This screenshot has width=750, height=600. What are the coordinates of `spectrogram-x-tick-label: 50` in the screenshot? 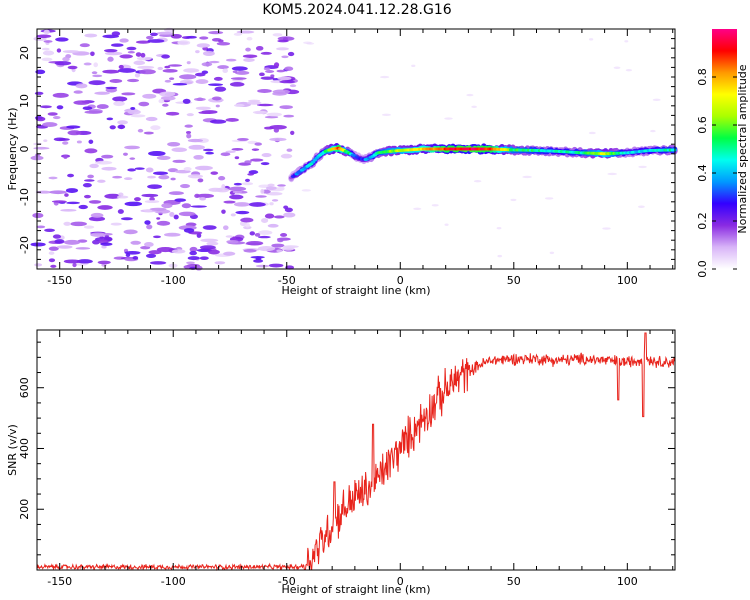 It's located at (514, 280).